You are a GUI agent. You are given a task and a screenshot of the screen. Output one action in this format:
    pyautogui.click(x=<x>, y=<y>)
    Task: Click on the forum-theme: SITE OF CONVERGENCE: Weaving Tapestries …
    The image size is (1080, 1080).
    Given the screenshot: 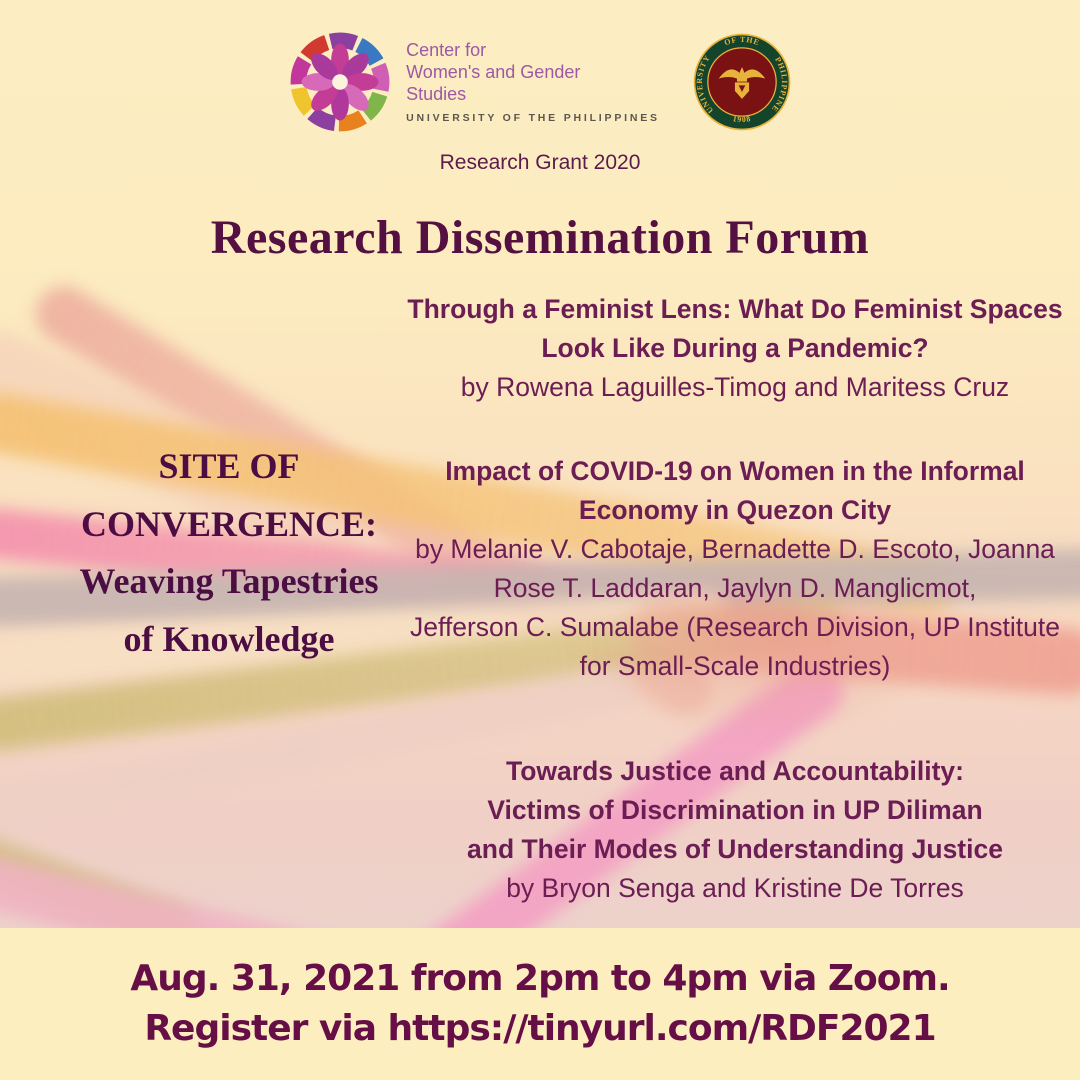 What is the action you would take?
    pyautogui.click(x=229, y=553)
    